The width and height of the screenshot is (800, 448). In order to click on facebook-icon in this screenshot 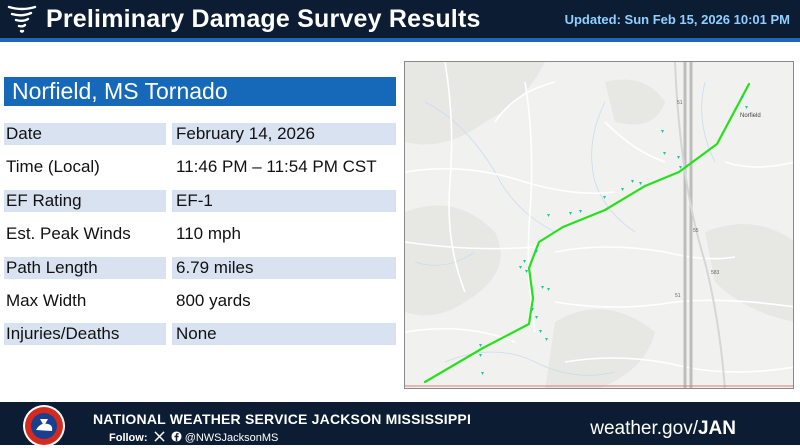, I will do `click(176, 436)`.